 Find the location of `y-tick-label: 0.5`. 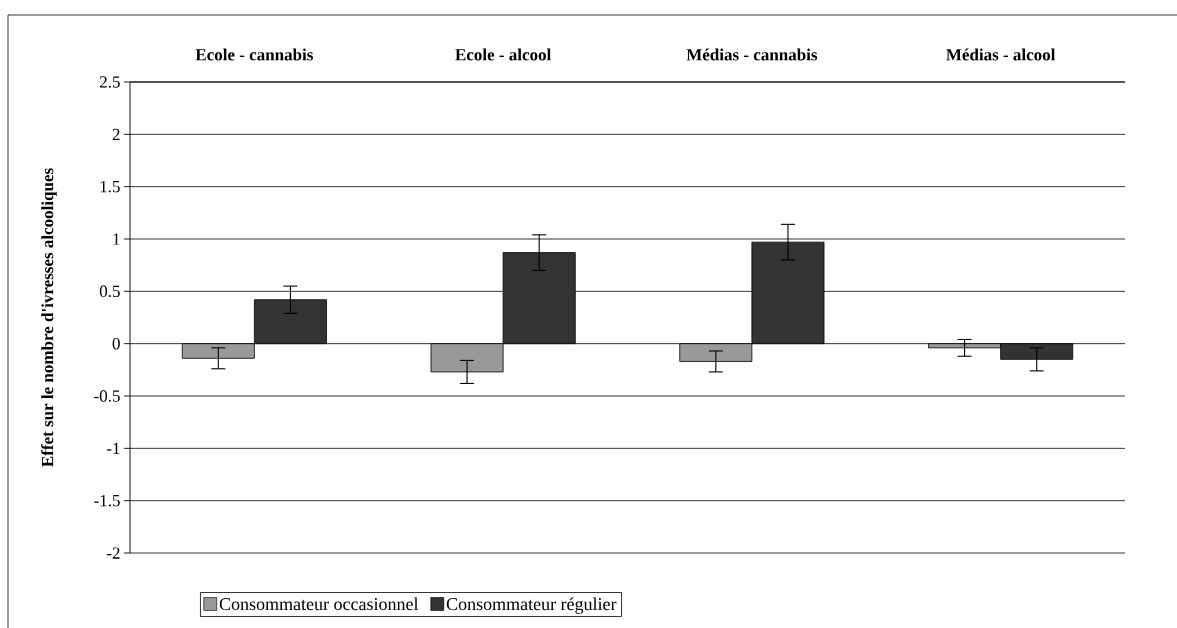

y-tick-label: 0.5 is located at coordinates (109, 291).